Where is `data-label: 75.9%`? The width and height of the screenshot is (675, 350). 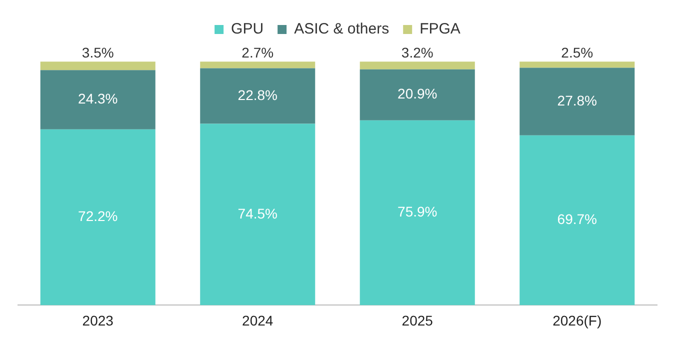 data-label: 75.9% is located at coordinates (418, 212).